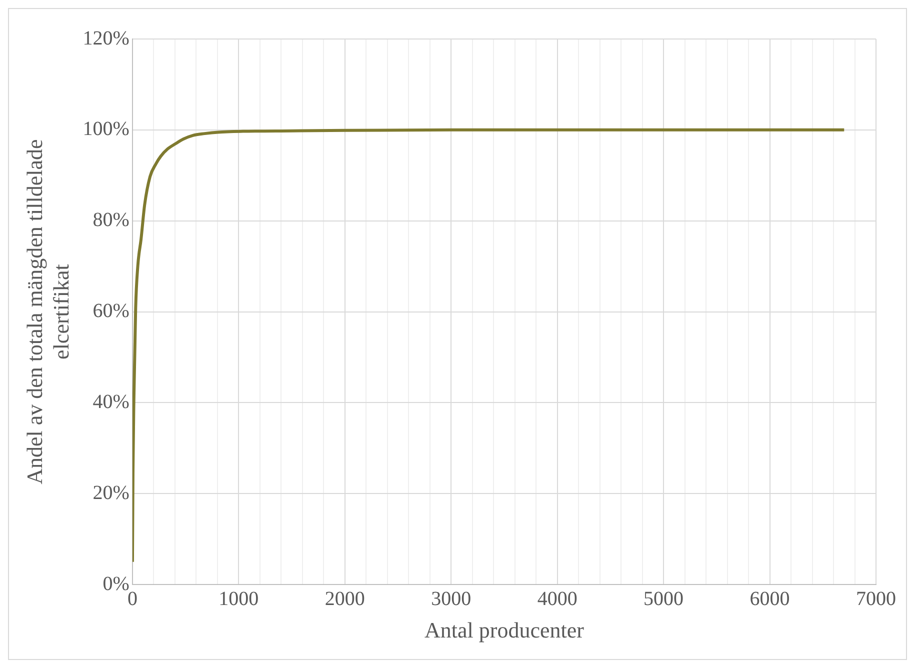 The height and width of the screenshot is (670, 917). What do you see at coordinates (111, 493) in the screenshot?
I see `y-tick-label: 20%` at bounding box center [111, 493].